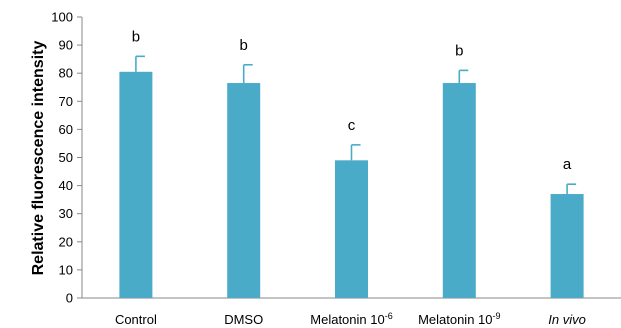  What do you see at coordinates (66, 129) in the screenshot?
I see `y-tick-label: 60` at bounding box center [66, 129].